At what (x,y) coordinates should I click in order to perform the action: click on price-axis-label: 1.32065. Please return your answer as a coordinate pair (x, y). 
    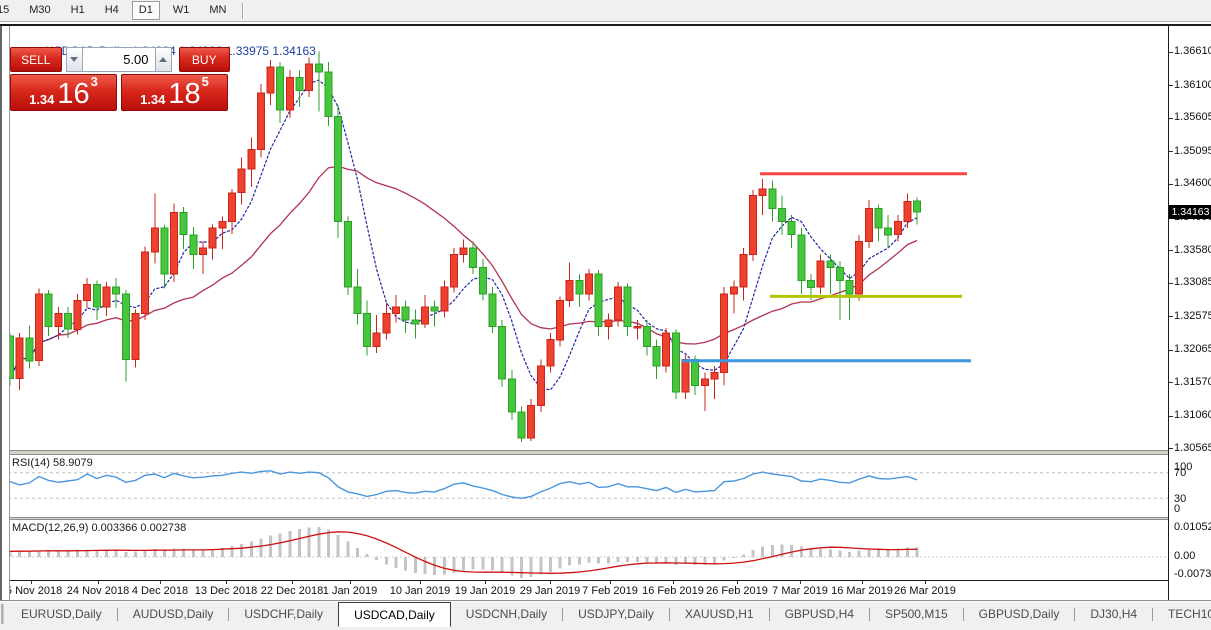
    Looking at the image, I should click on (1192, 349).